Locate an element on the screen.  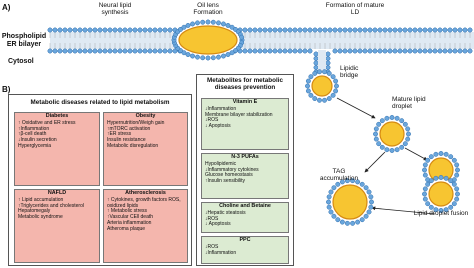
panel-label: A) is located at coordinates (6, 7).